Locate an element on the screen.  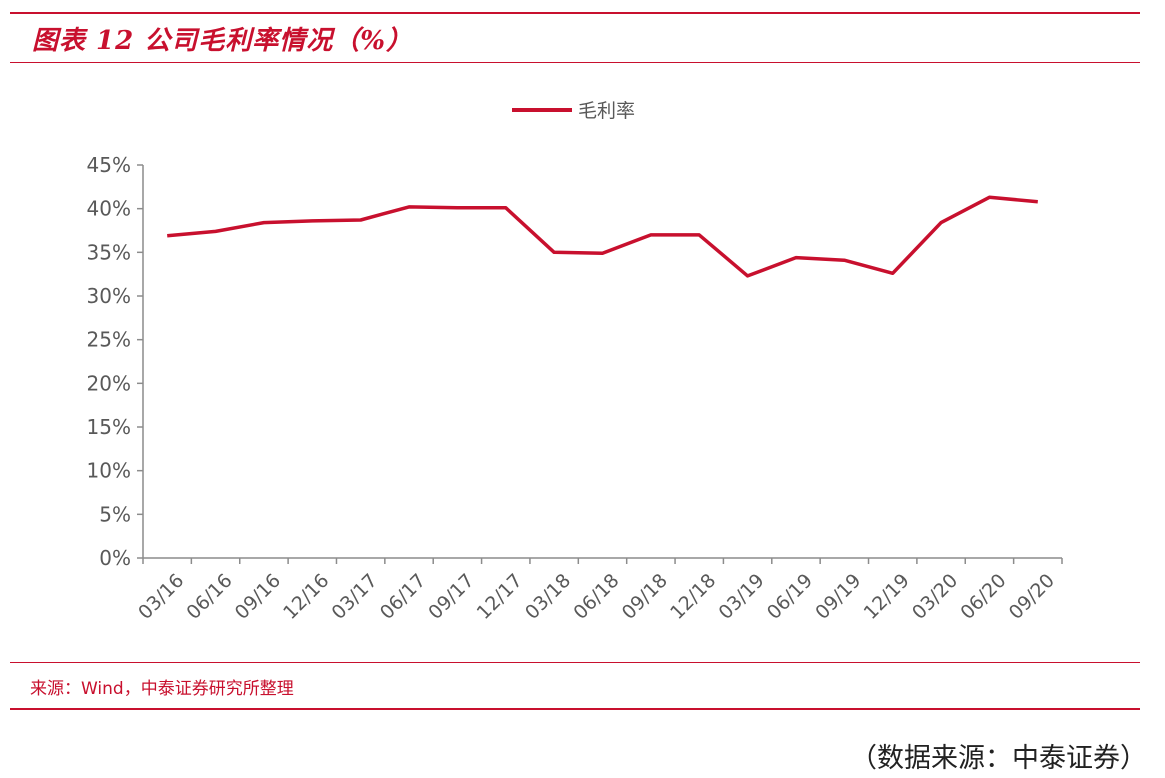
header-bottom-rule is located at coordinates (575, 62).